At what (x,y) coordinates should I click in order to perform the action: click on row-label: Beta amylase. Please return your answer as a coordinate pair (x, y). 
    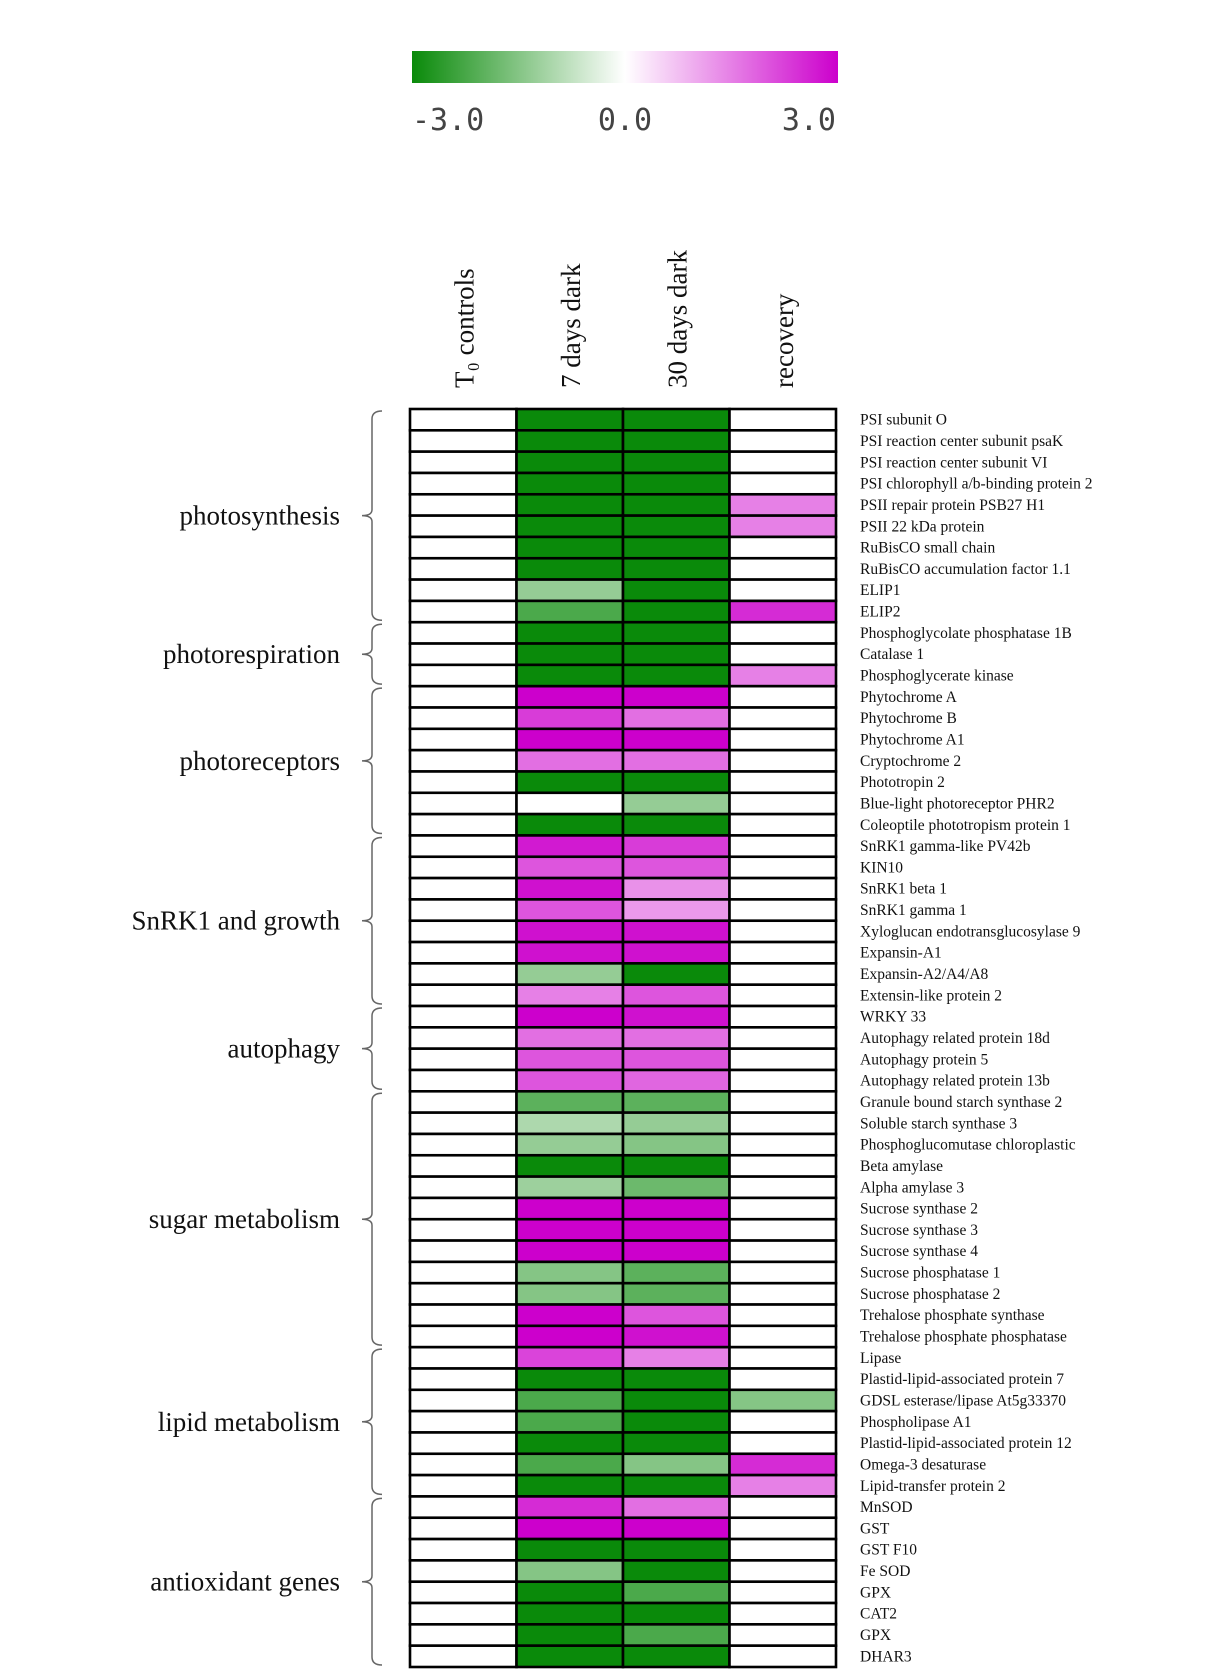
    Looking at the image, I should click on (901, 1166).